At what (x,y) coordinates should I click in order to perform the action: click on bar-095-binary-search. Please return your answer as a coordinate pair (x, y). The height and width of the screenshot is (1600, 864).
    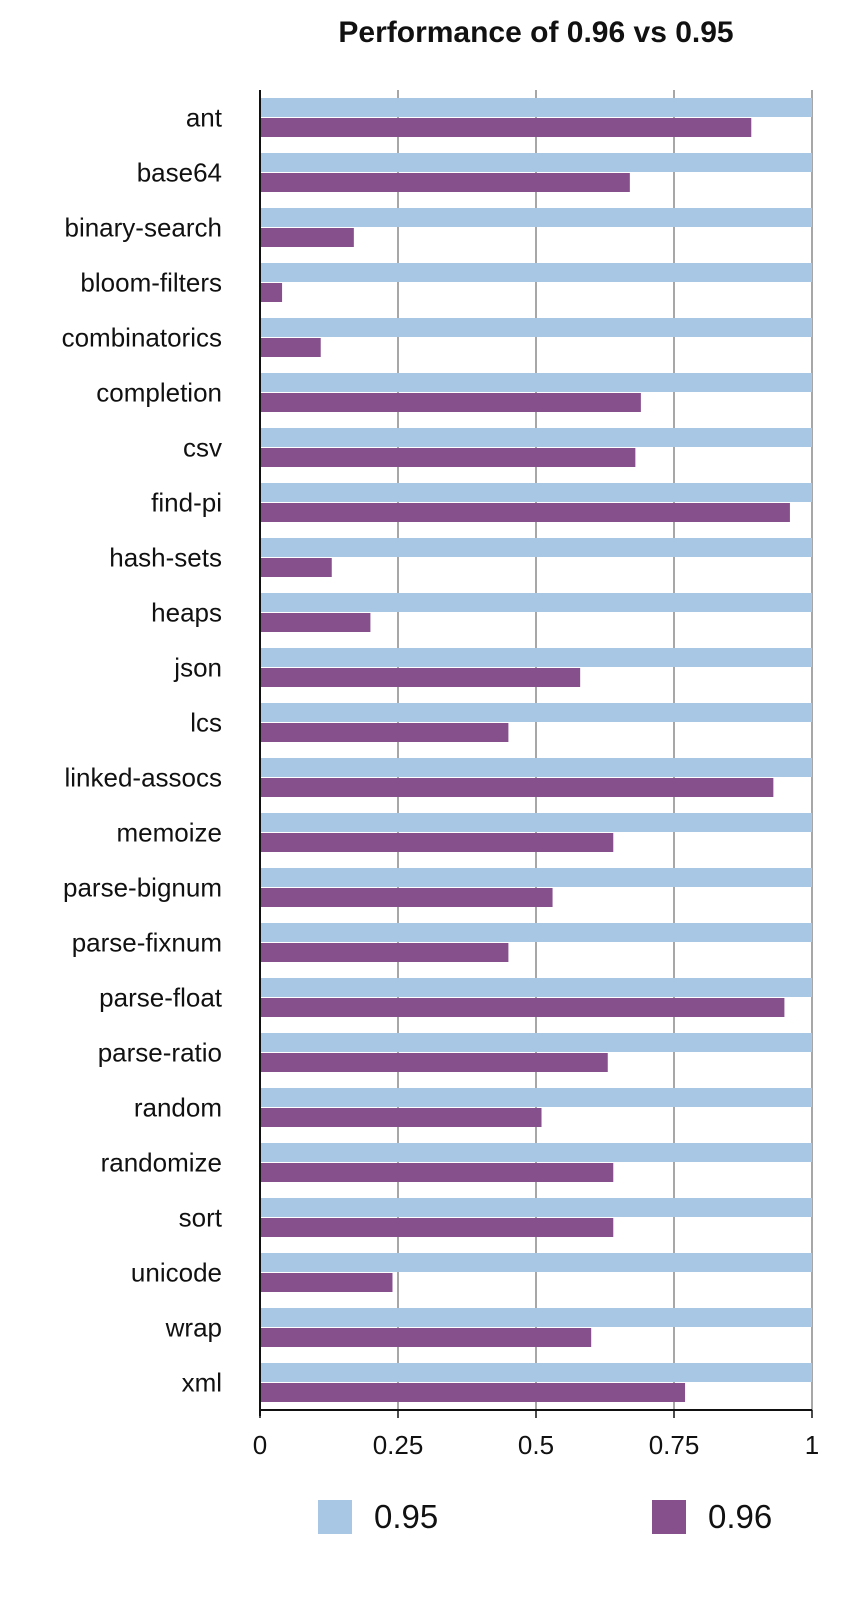
    Looking at the image, I should click on (536, 217).